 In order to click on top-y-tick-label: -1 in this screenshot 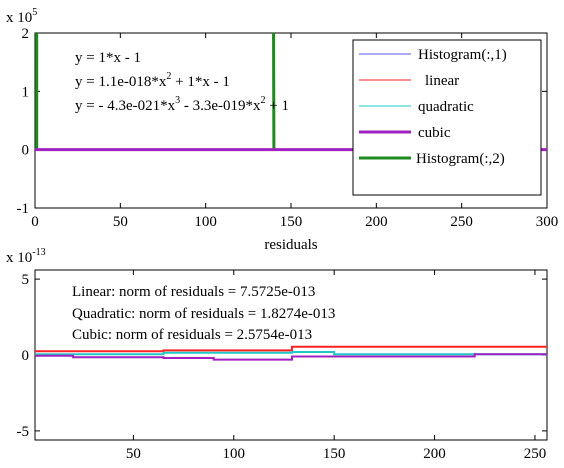, I will do `click(23, 209)`.